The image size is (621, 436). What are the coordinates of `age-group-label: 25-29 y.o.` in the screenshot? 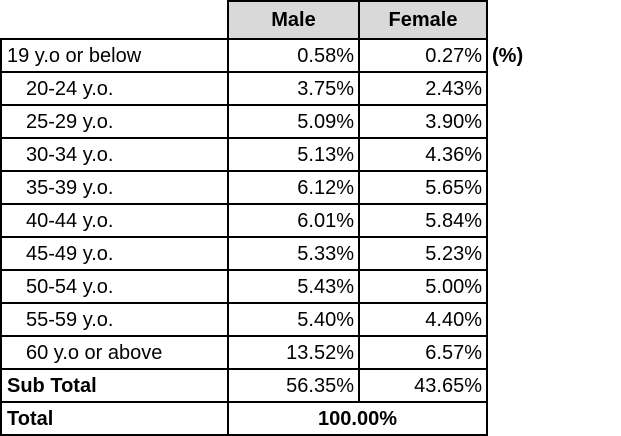 It's located at (114, 121).